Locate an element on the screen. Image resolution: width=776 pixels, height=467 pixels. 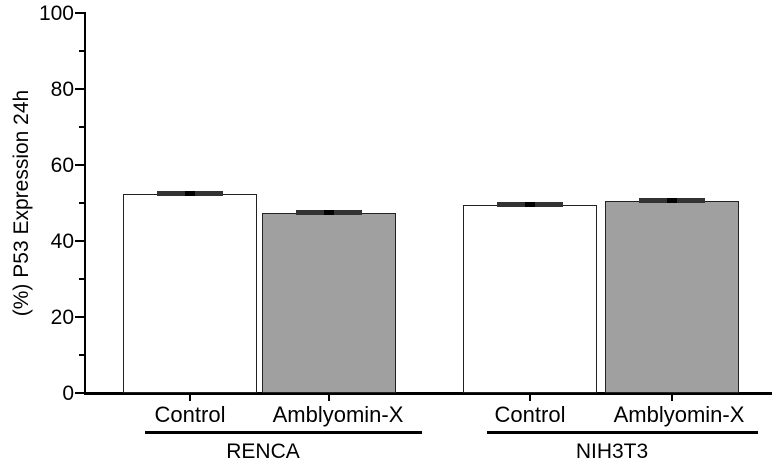
x-axis-line is located at coordinates (428, 393).